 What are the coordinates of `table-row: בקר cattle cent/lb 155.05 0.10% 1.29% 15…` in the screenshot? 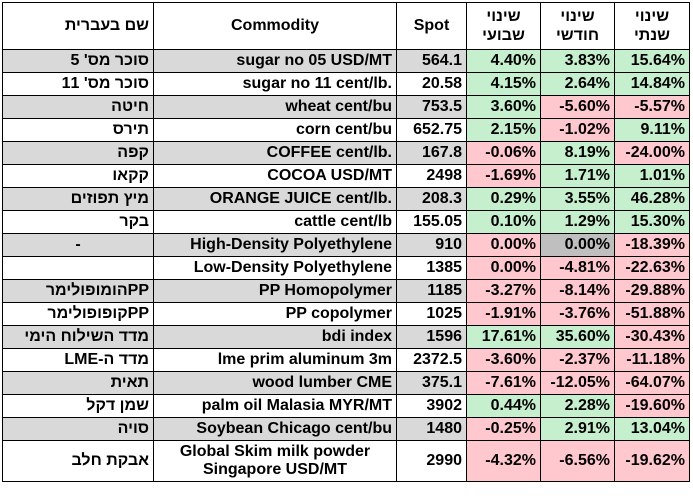 It's located at (346, 222).